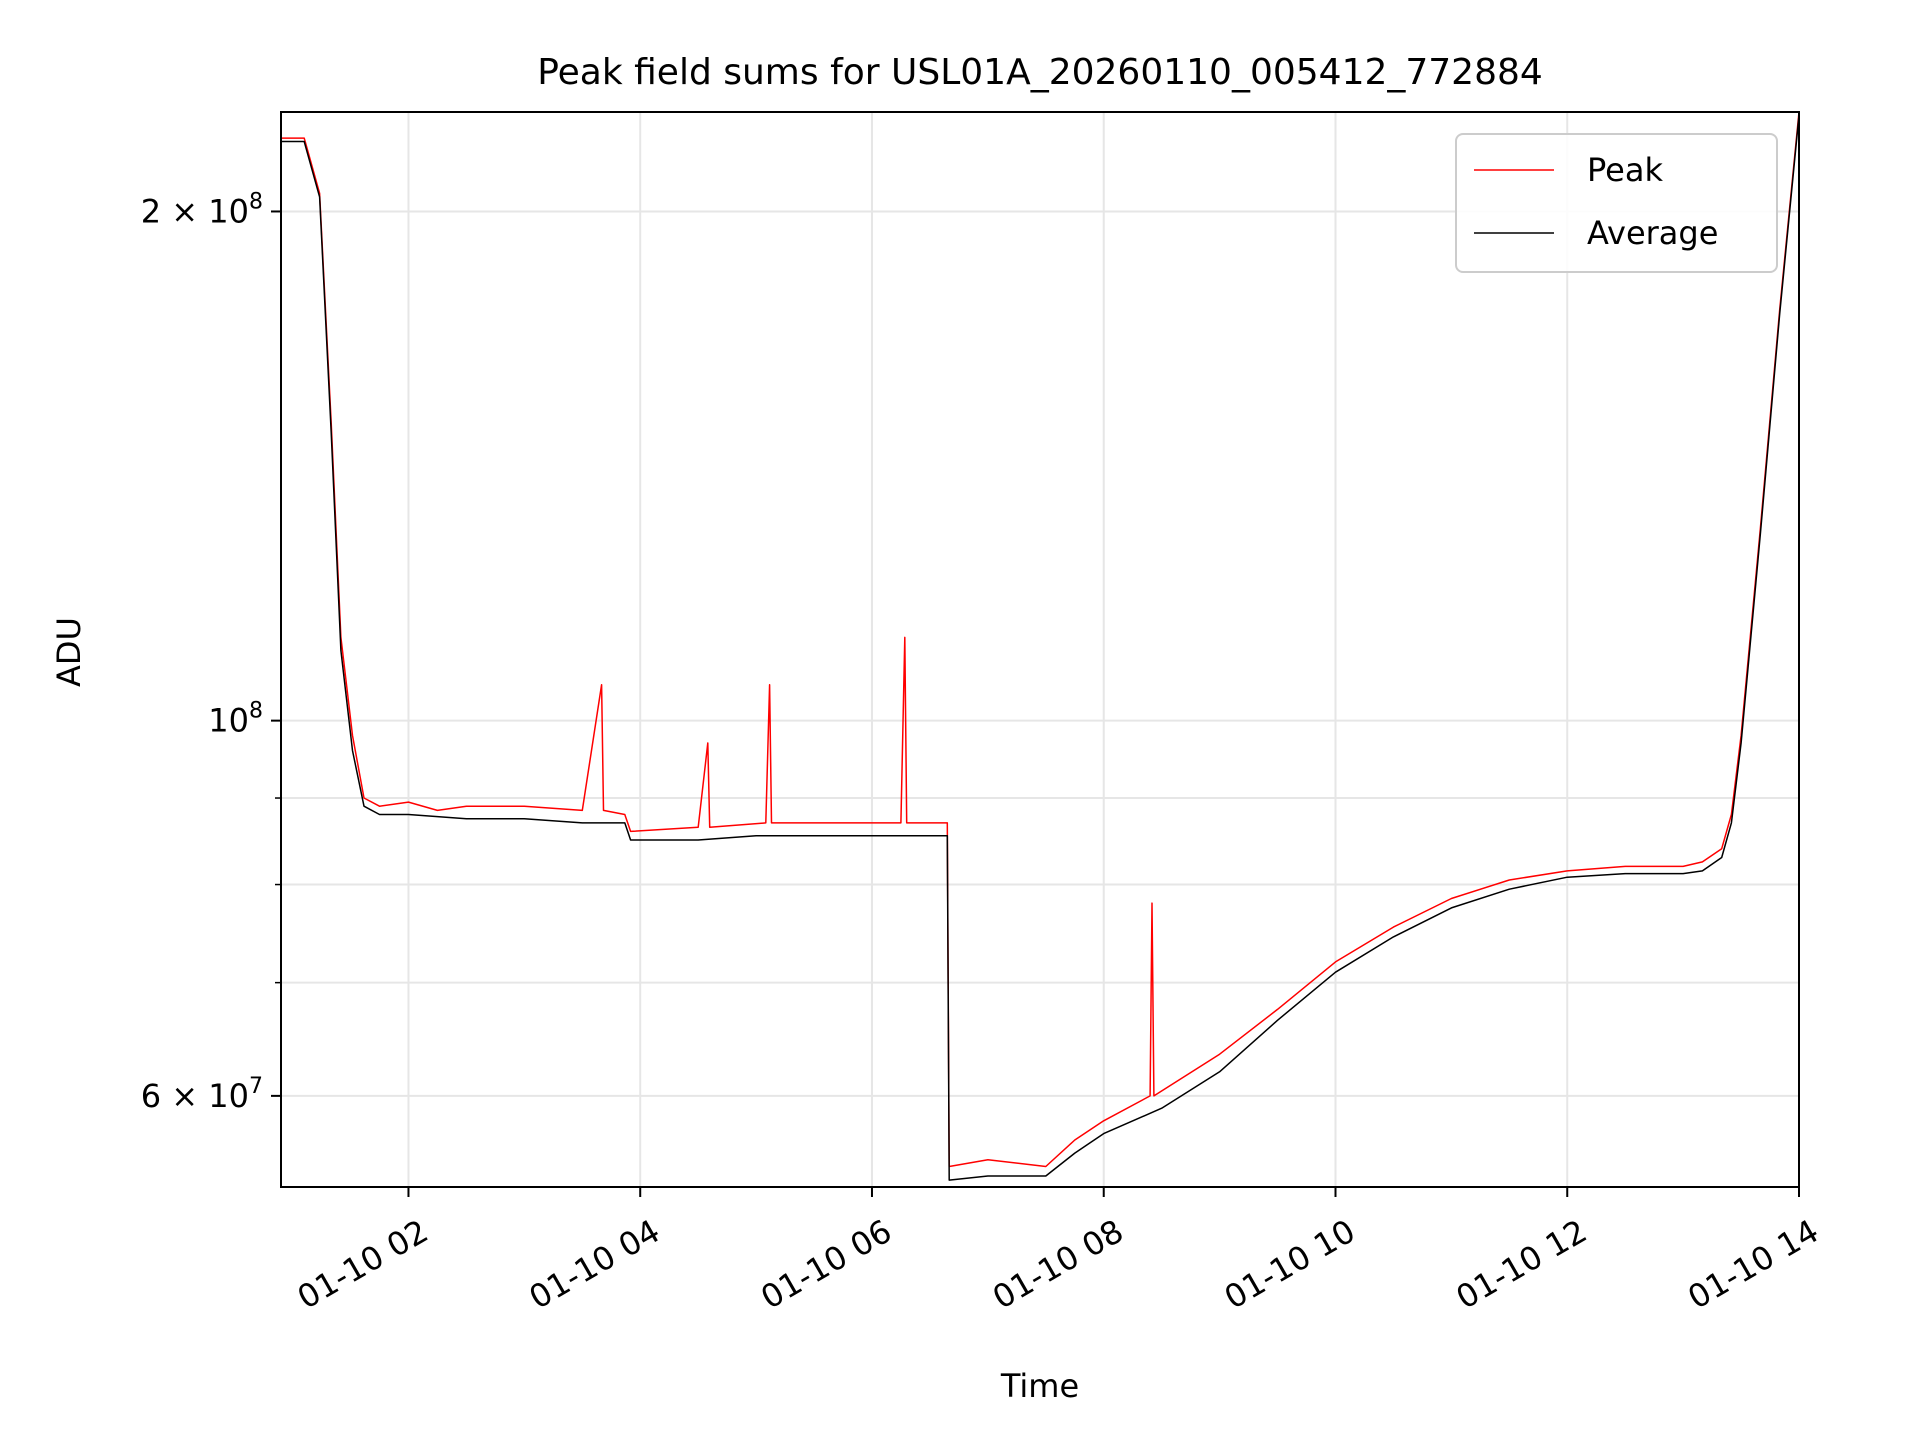 The height and width of the screenshot is (1440, 1920). What do you see at coordinates (595, 1264) in the screenshot?
I see `x-tick-label: 01-10 04` at bounding box center [595, 1264].